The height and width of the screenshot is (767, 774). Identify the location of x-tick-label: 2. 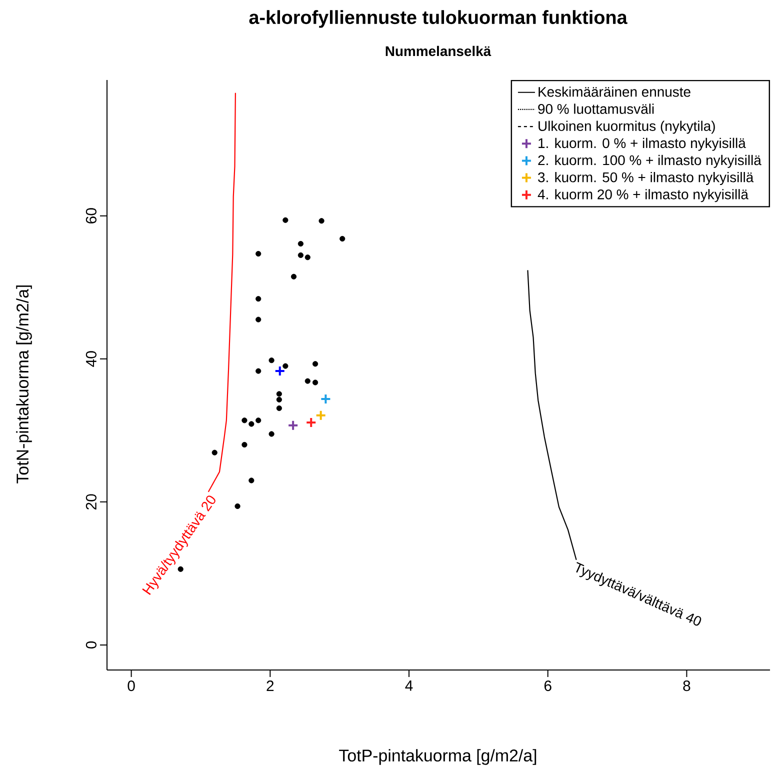
(270, 685).